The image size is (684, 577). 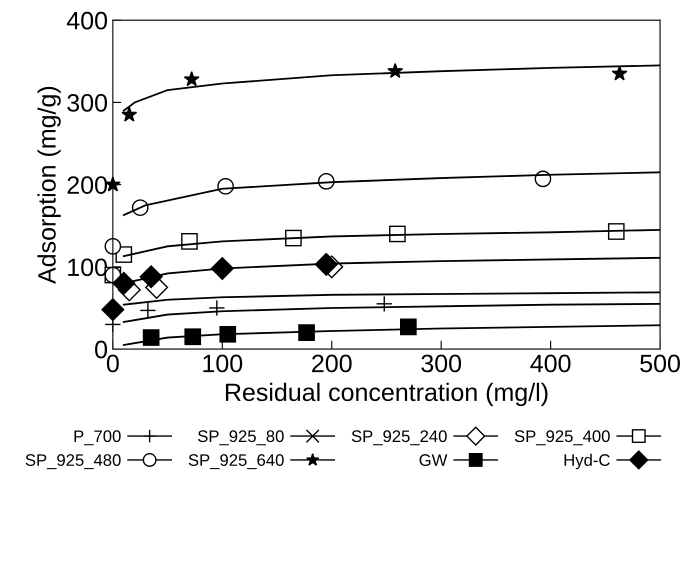 What do you see at coordinates (441, 363) in the screenshot?
I see `x-tick-label: 300` at bounding box center [441, 363].